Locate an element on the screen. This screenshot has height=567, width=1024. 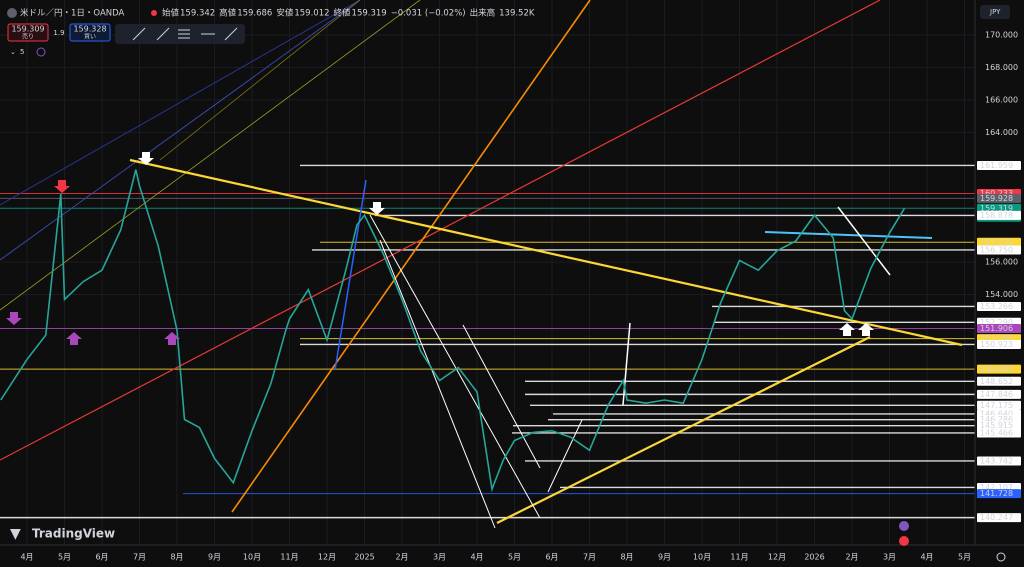
buy-button is located at coordinates (90, 32).